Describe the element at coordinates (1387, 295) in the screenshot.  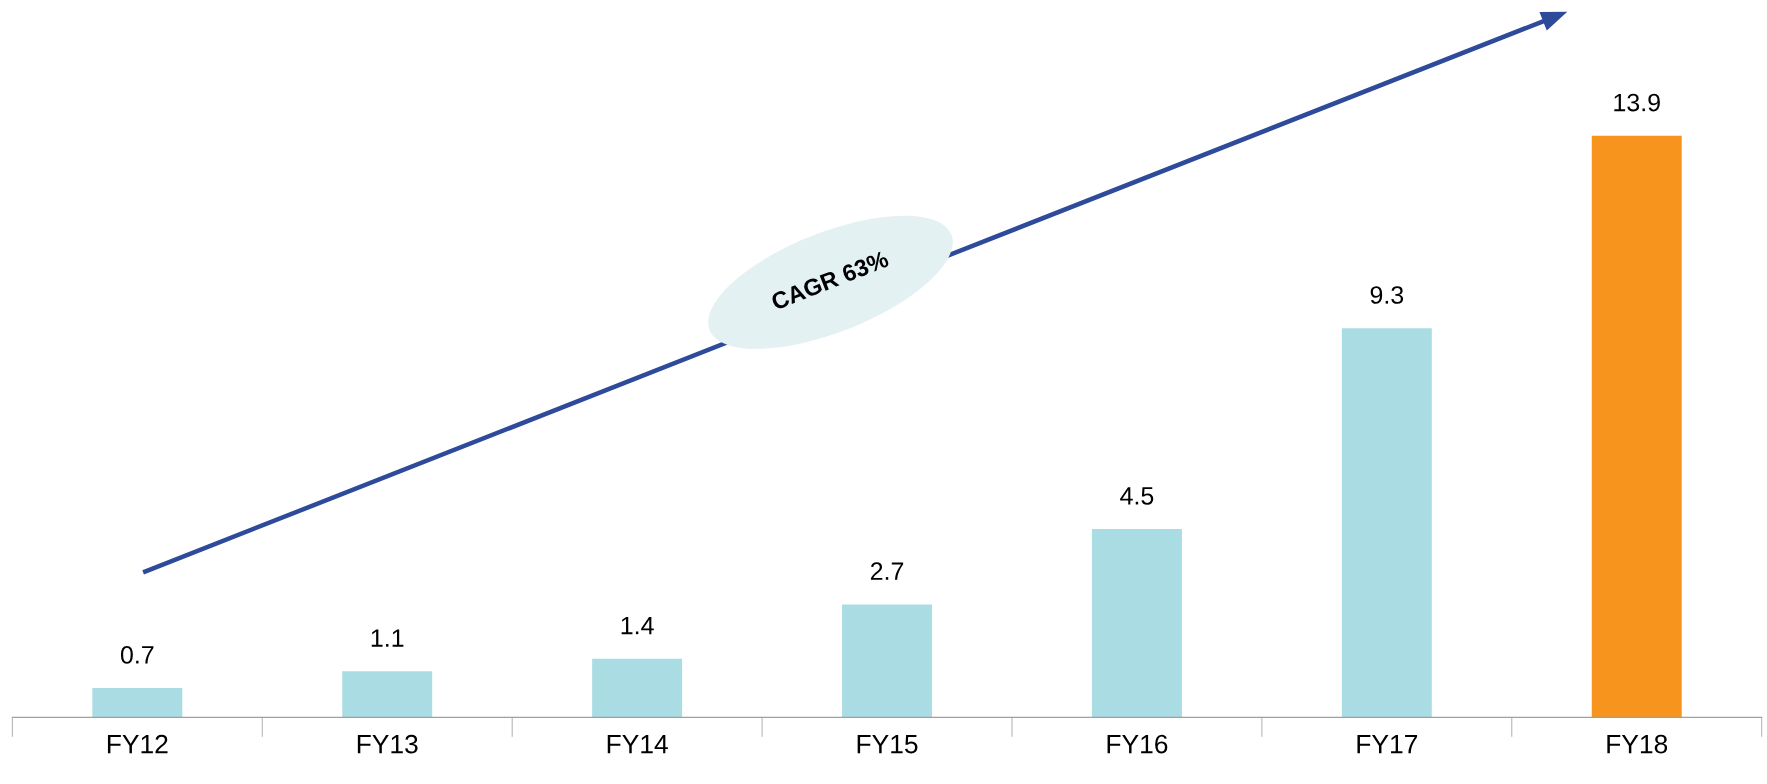
I see `data-label: 9.3` at that location.